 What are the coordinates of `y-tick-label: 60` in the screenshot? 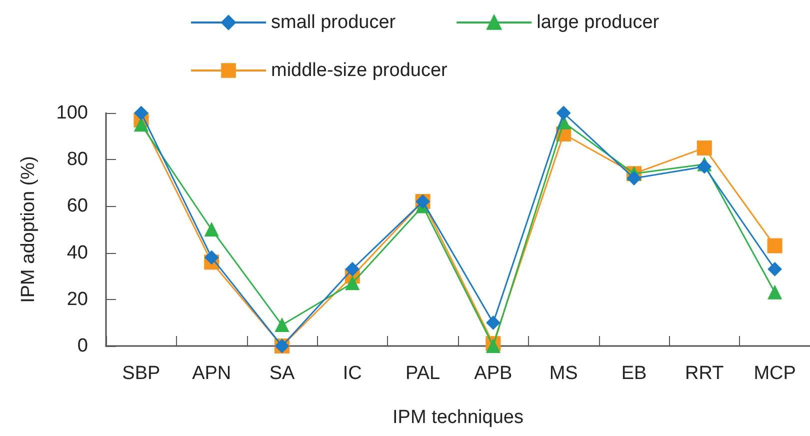 It's located at (77, 206).